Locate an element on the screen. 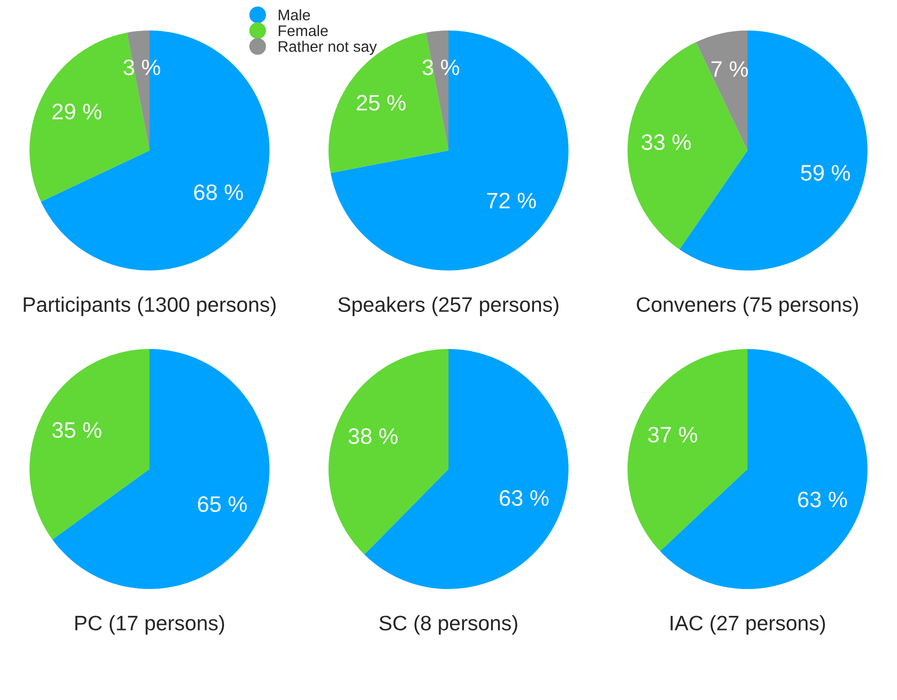 This screenshot has width=897, height=700. legend-label: Female is located at coordinates (303, 30).